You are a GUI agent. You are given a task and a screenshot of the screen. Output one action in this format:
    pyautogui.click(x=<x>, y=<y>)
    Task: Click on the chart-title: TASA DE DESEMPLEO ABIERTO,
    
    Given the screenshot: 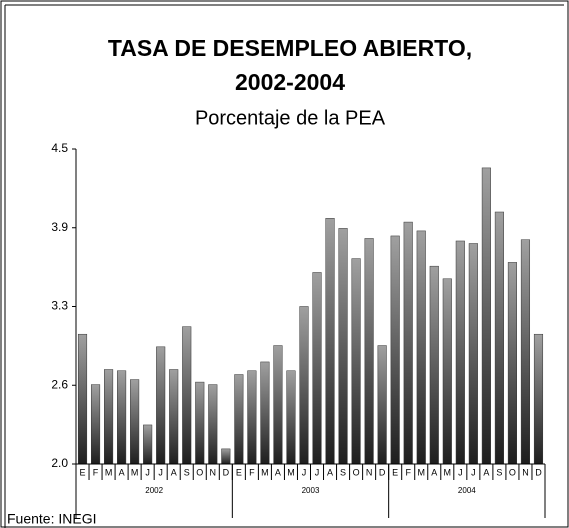 What is the action you would take?
    pyautogui.click(x=290, y=48)
    